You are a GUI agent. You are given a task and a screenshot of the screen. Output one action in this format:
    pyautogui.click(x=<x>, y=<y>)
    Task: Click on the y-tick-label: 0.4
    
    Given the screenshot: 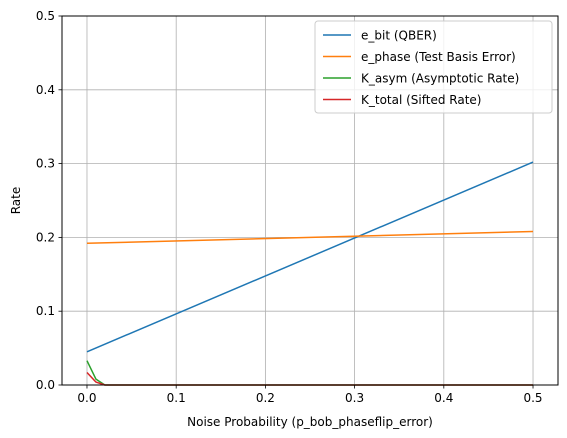 What is the action you would take?
    pyautogui.click(x=45, y=90)
    